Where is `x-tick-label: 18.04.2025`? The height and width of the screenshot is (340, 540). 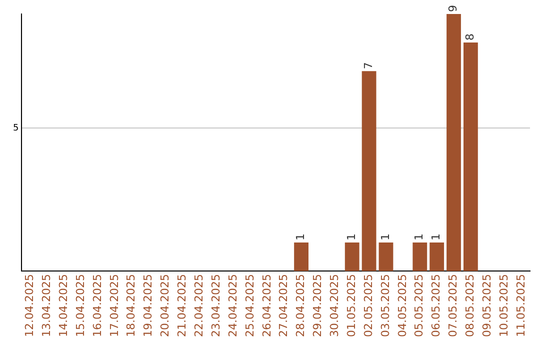 x-tick-label: 18.04.2025 is located at coordinates (131, 306).